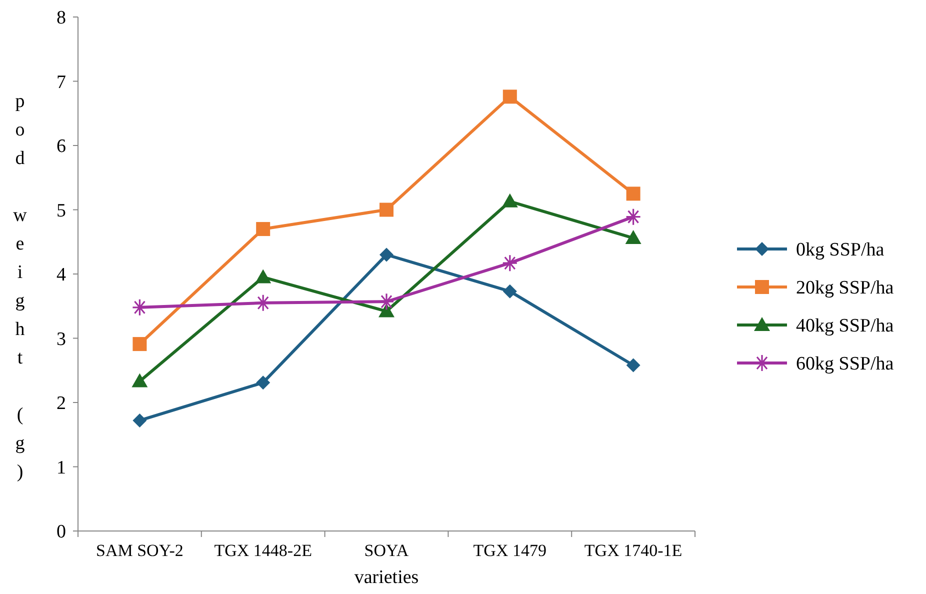 This screenshot has height=594, width=926. Describe the element at coordinates (61, 18) in the screenshot. I see `y-tick-label: 8` at that location.